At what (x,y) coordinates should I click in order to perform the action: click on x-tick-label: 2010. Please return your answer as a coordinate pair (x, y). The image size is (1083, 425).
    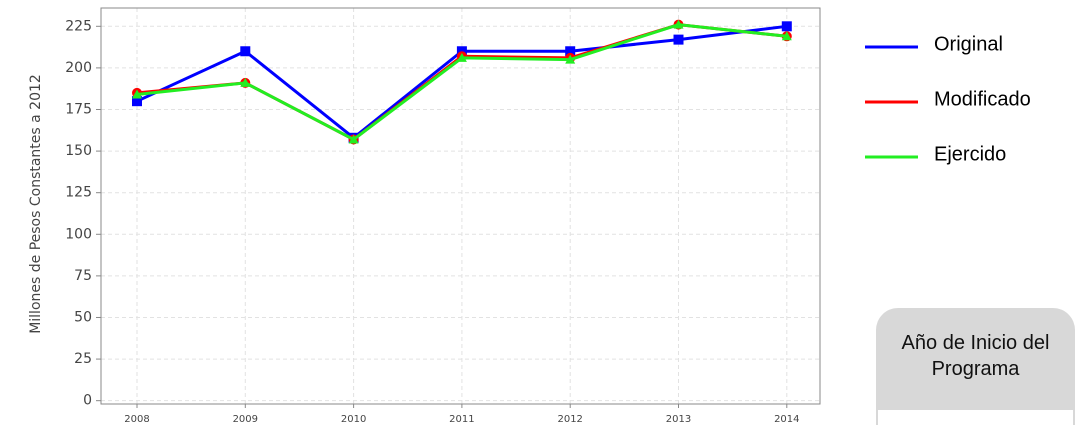
    Looking at the image, I should click on (353, 419).